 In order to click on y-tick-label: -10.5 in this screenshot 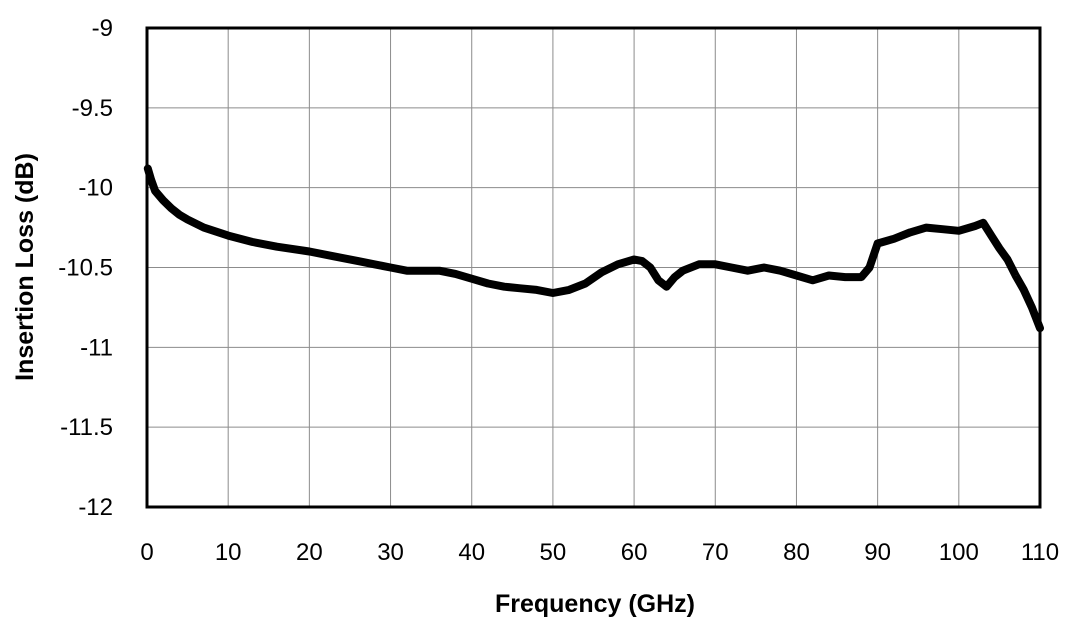, I will do `click(85, 268)`.